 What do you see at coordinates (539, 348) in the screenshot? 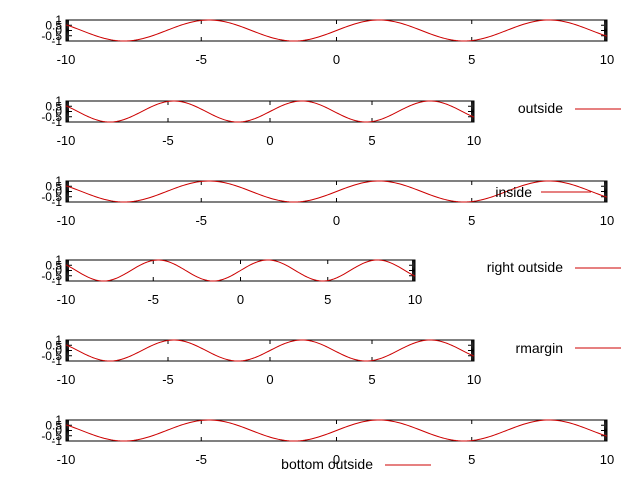
I see `legend-label: rmargin` at bounding box center [539, 348].